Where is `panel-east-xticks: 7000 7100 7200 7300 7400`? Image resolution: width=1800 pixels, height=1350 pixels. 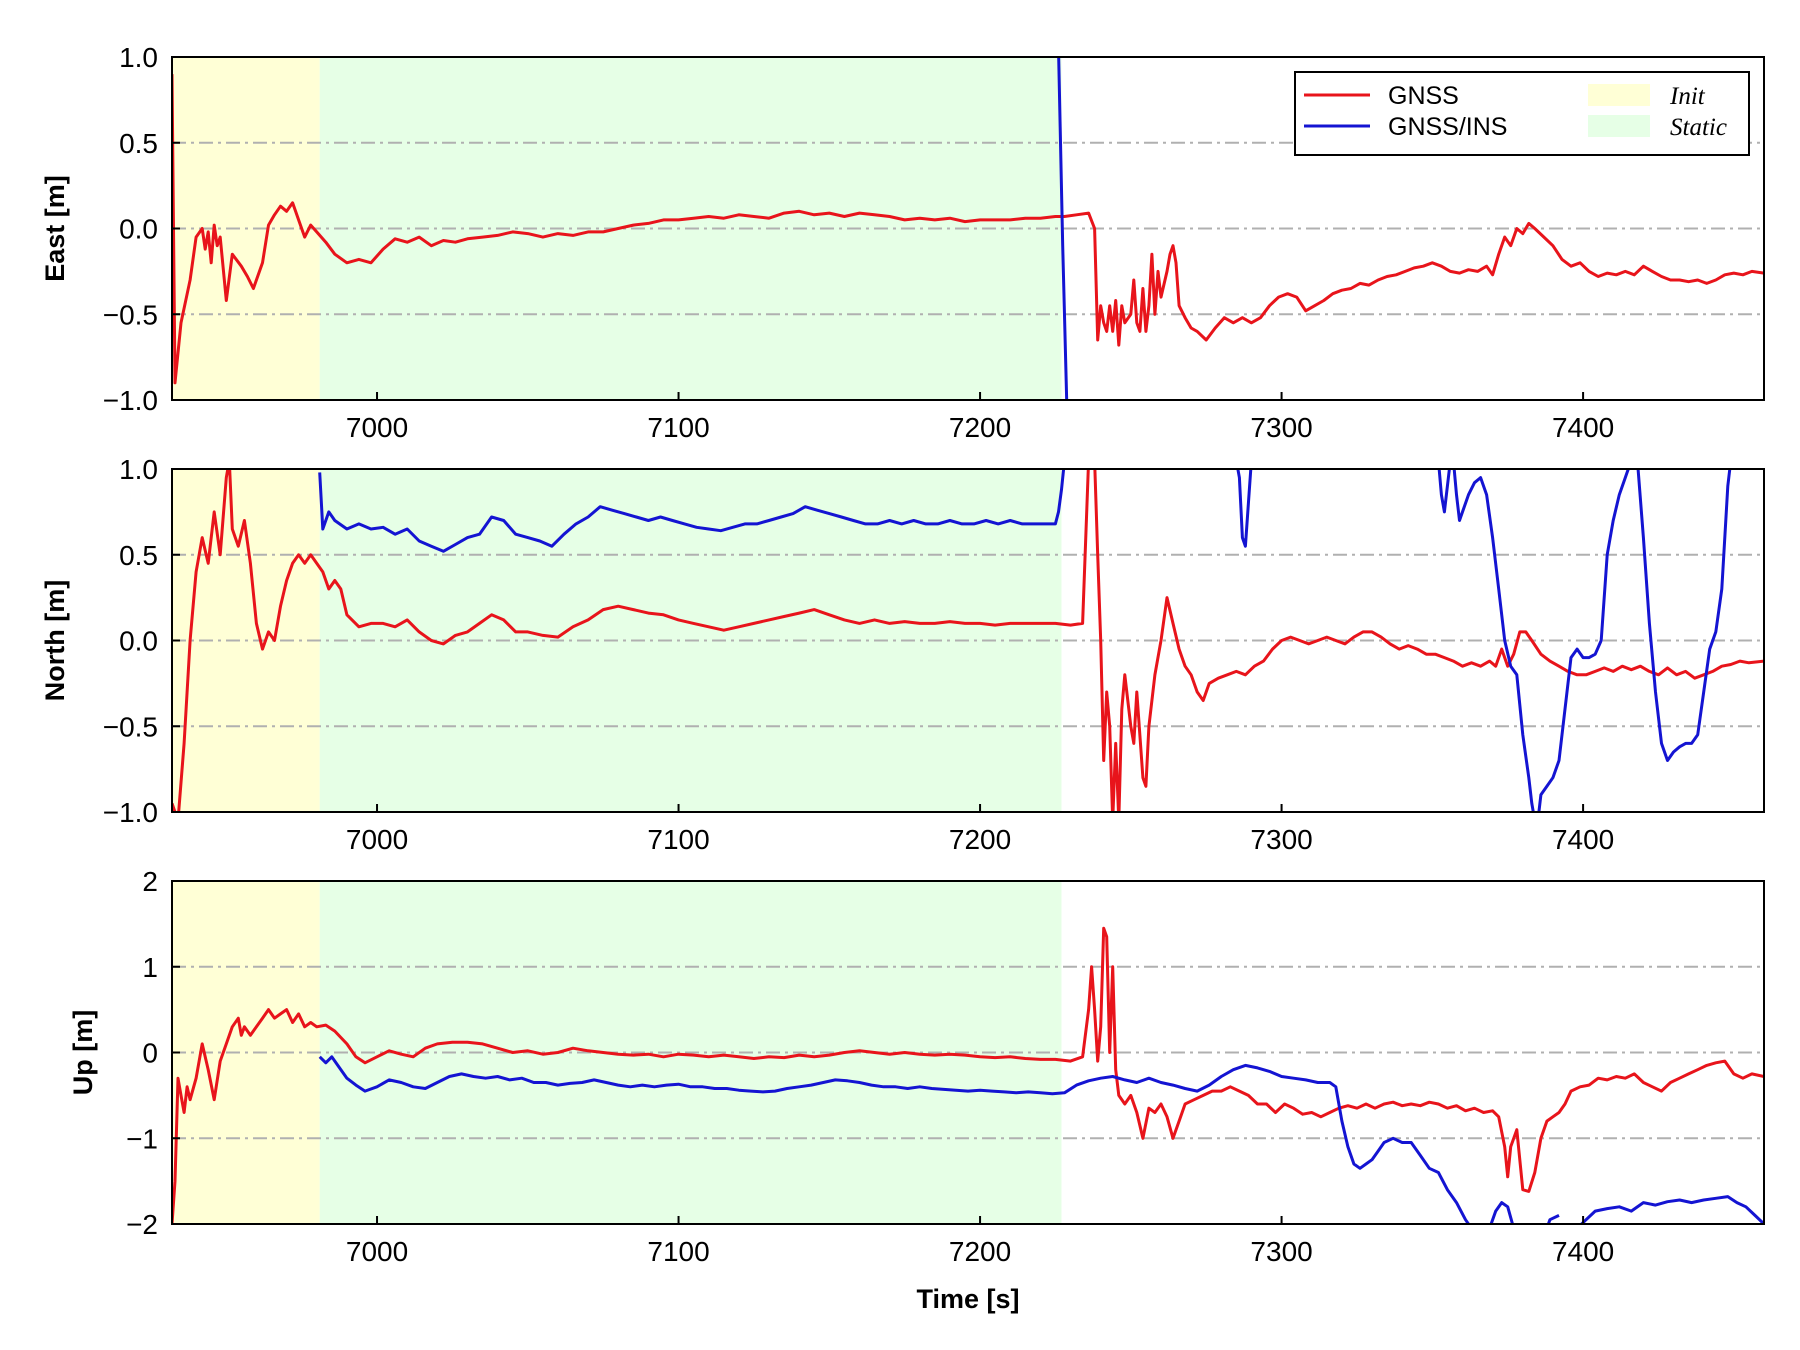
panel-east-xticks: 7000 7100 7200 7300 7400 is located at coordinates (980, 417).